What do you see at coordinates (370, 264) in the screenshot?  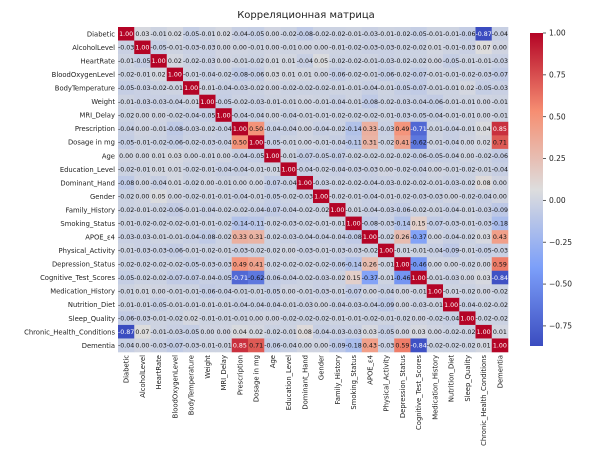 I see `cell-value-label: 0.26` at bounding box center [370, 264].